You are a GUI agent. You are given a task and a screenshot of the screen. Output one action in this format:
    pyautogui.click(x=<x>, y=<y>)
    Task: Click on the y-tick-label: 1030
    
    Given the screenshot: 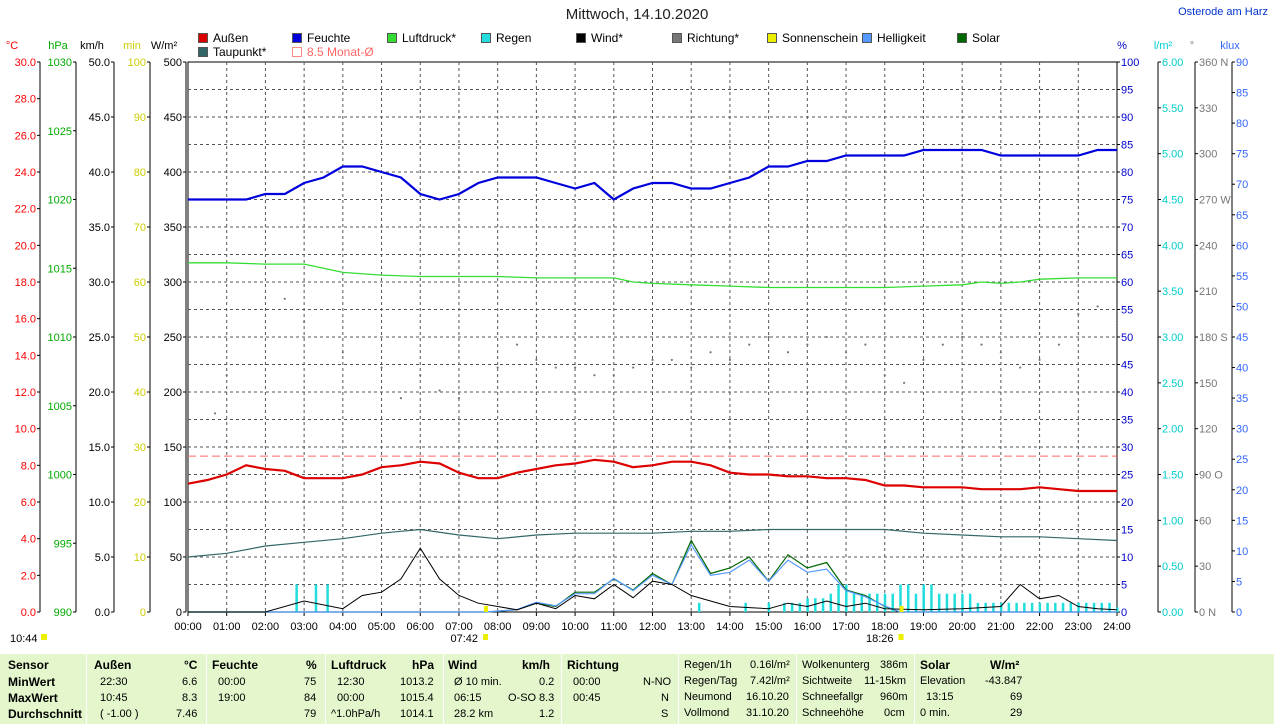 What is the action you would take?
    pyautogui.click(x=60, y=63)
    